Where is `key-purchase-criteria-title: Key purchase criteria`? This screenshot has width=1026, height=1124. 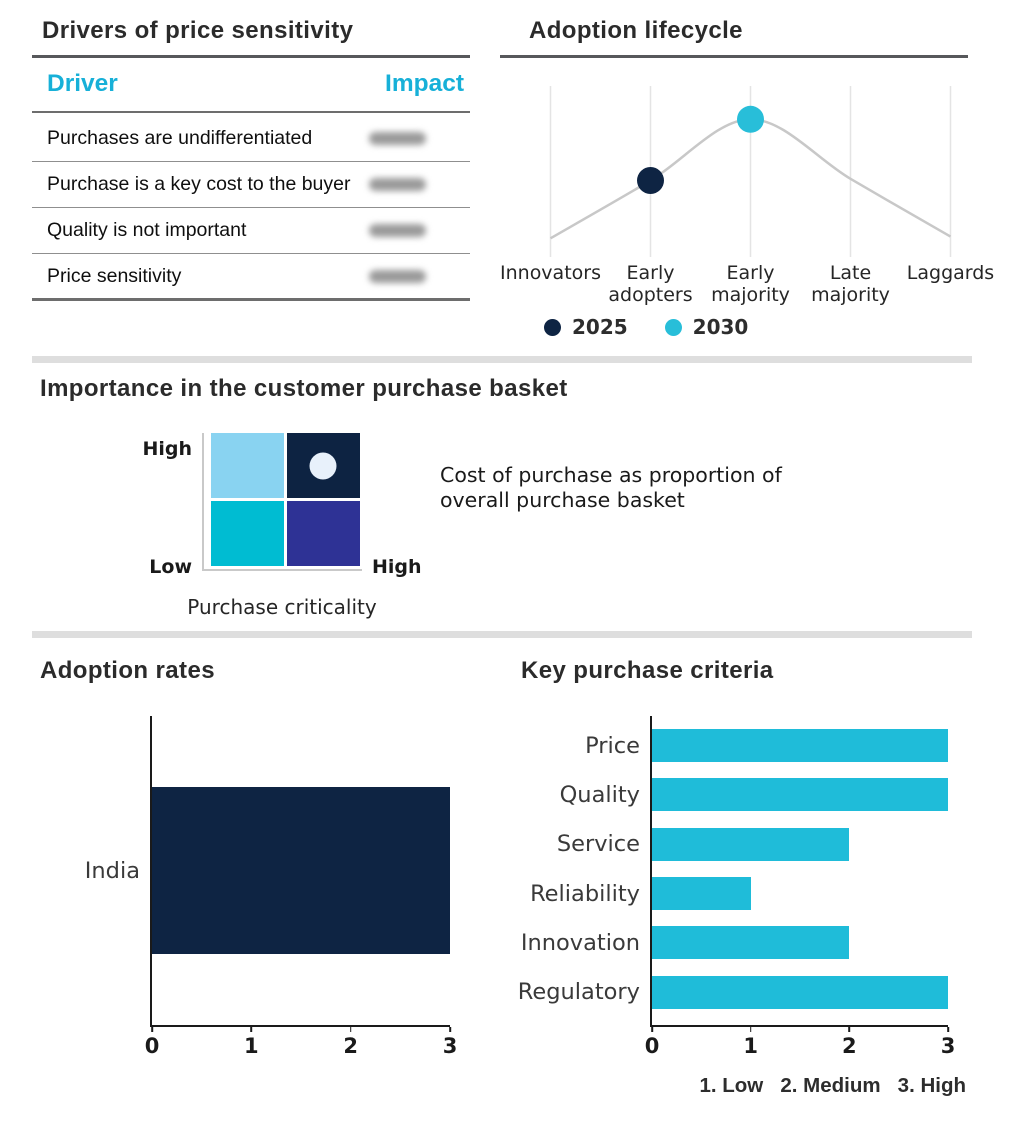 key-purchase-criteria-title: Key purchase criteria is located at coordinates (647, 670).